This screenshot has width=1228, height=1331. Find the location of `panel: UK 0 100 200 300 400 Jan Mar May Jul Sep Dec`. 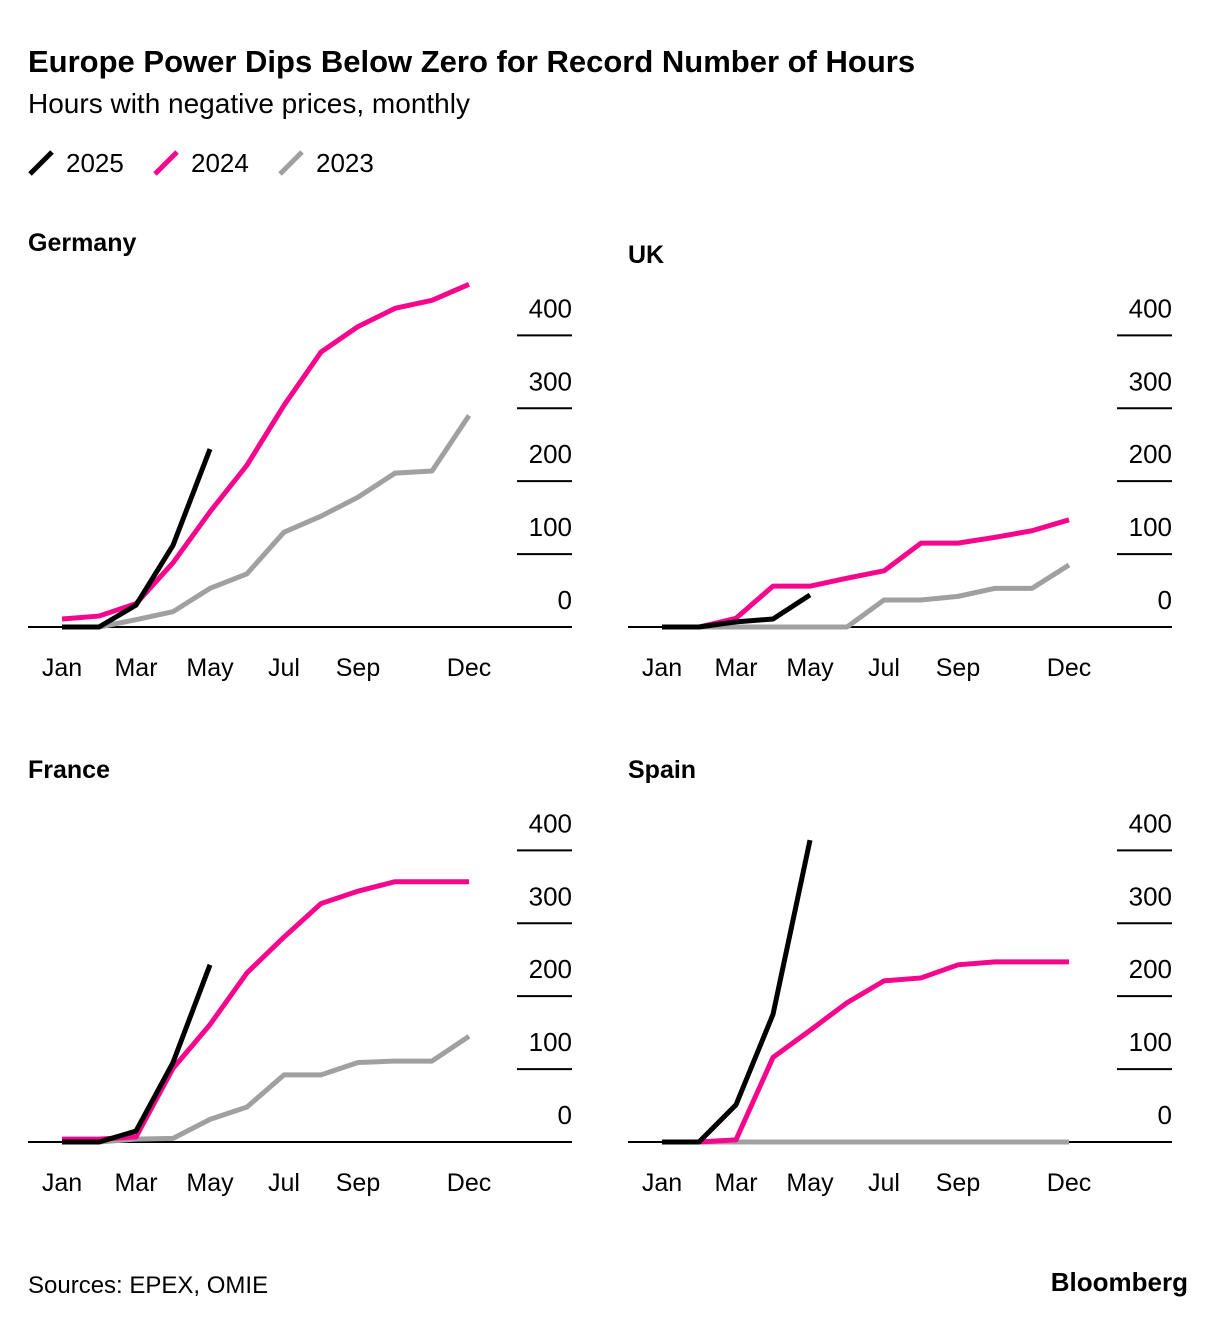

panel: UK 0 100 200 300 400 Jan Mar May Jul Sep Dec is located at coordinates (900, 461).